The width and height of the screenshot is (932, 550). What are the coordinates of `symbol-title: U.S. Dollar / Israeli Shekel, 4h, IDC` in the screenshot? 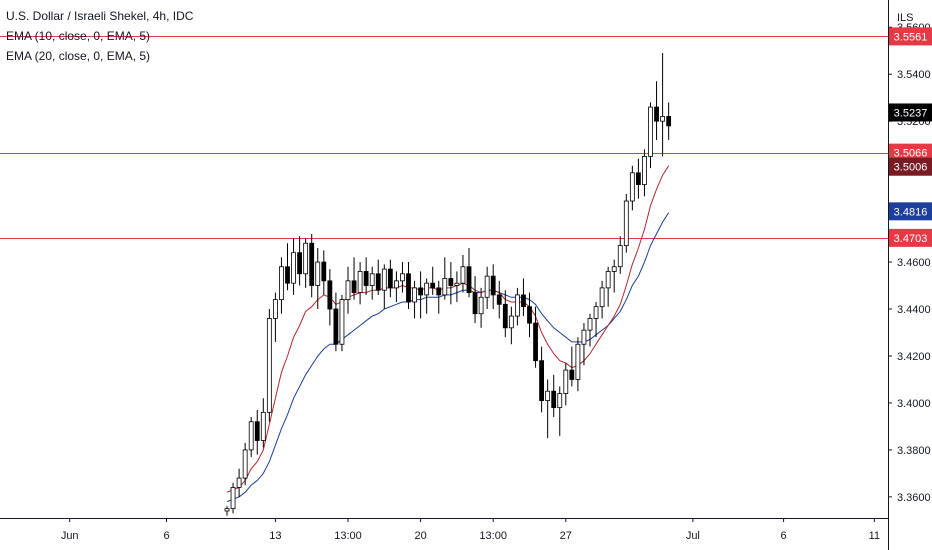 It's located at (100, 16).